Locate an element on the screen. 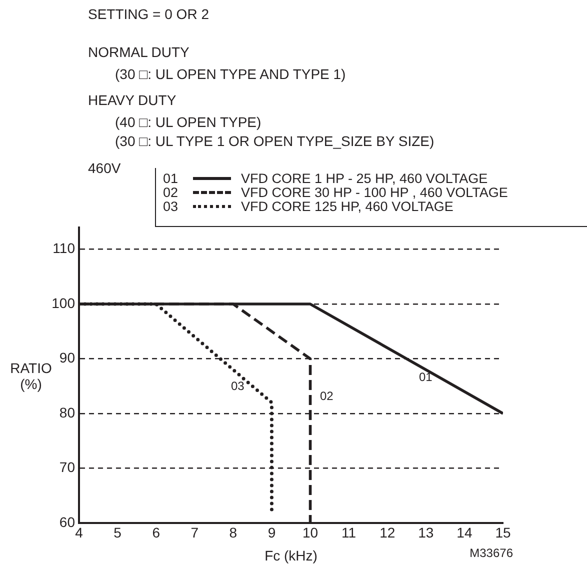  x-tick-label: 7 is located at coordinates (194, 532).